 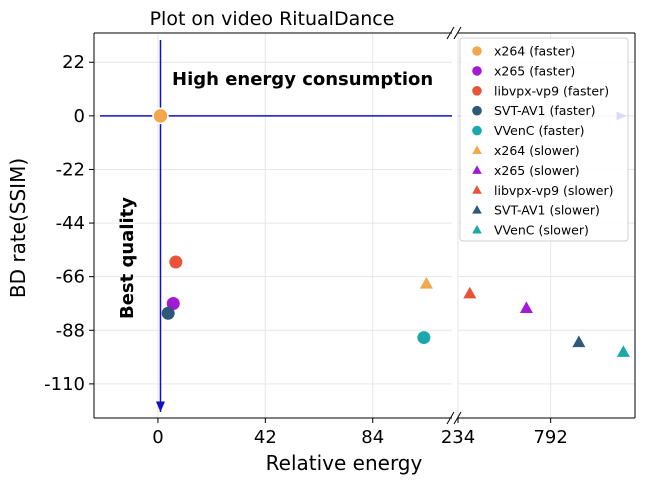 I want to click on annotation-best-quality: Best quality, so click(x=127, y=258).